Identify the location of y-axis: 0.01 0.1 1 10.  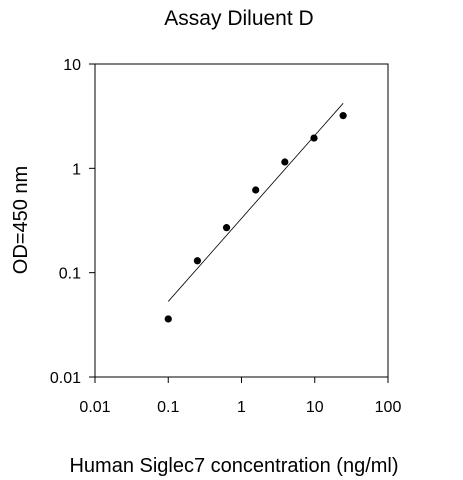
(72, 222).